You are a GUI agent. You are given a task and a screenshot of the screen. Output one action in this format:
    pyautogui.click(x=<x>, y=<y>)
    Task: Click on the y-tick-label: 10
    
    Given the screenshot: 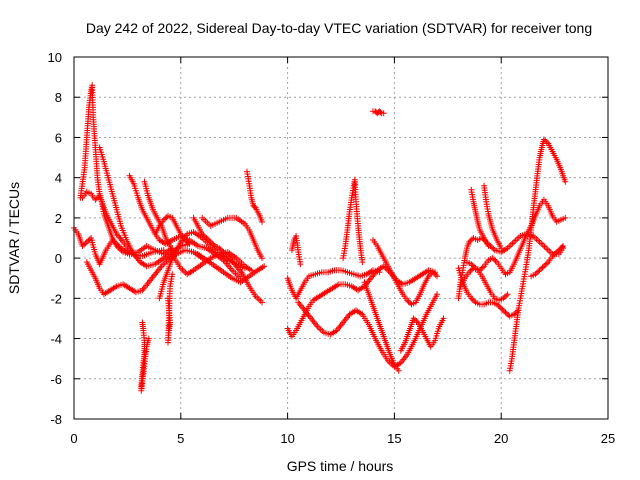 What is the action you would take?
    pyautogui.click(x=55, y=57)
    